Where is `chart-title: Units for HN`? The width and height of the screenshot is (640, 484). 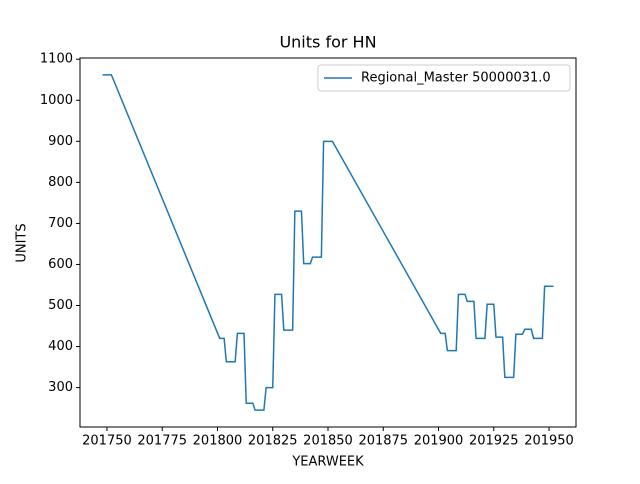
chart-title: Units for HN is located at coordinates (327, 42).